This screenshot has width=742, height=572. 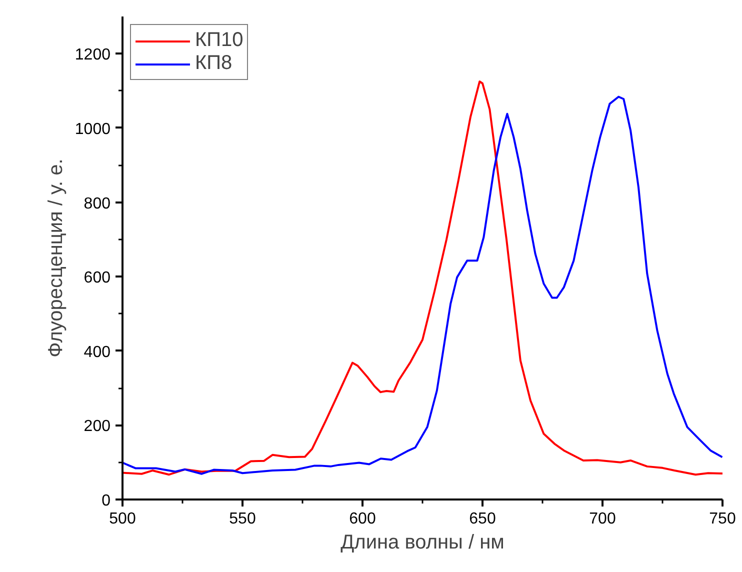 I want to click on x-tick-label: 550, so click(x=242, y=519).